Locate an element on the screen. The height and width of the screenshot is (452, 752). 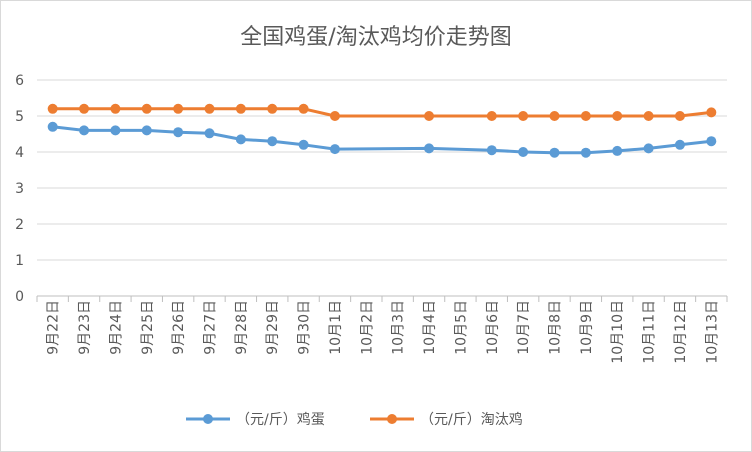
x-tick-label: 10月1日 is located at coordinates (336, 327).